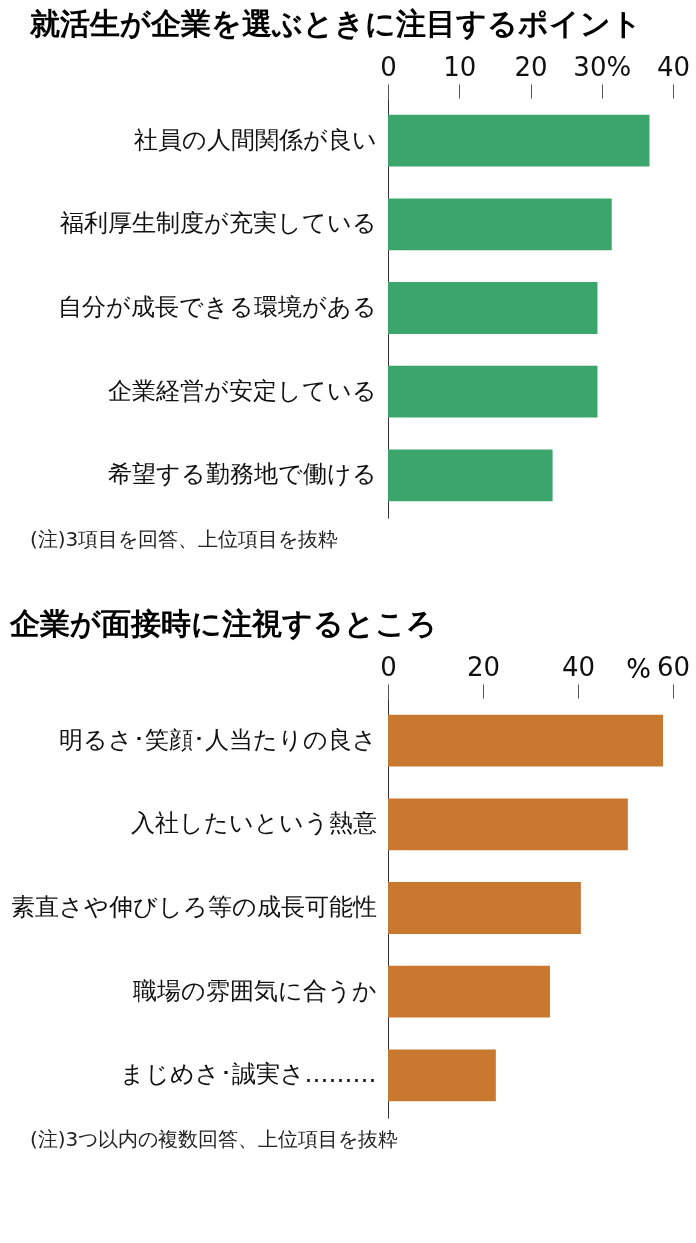 Image resolution: width=696 pixels, height=1243 pixels. What do you see at coordinates (255, 139) in the screenshot?
I see `y-tick-label: 社員の人間関係が良い` at bounding box center [255, 139].